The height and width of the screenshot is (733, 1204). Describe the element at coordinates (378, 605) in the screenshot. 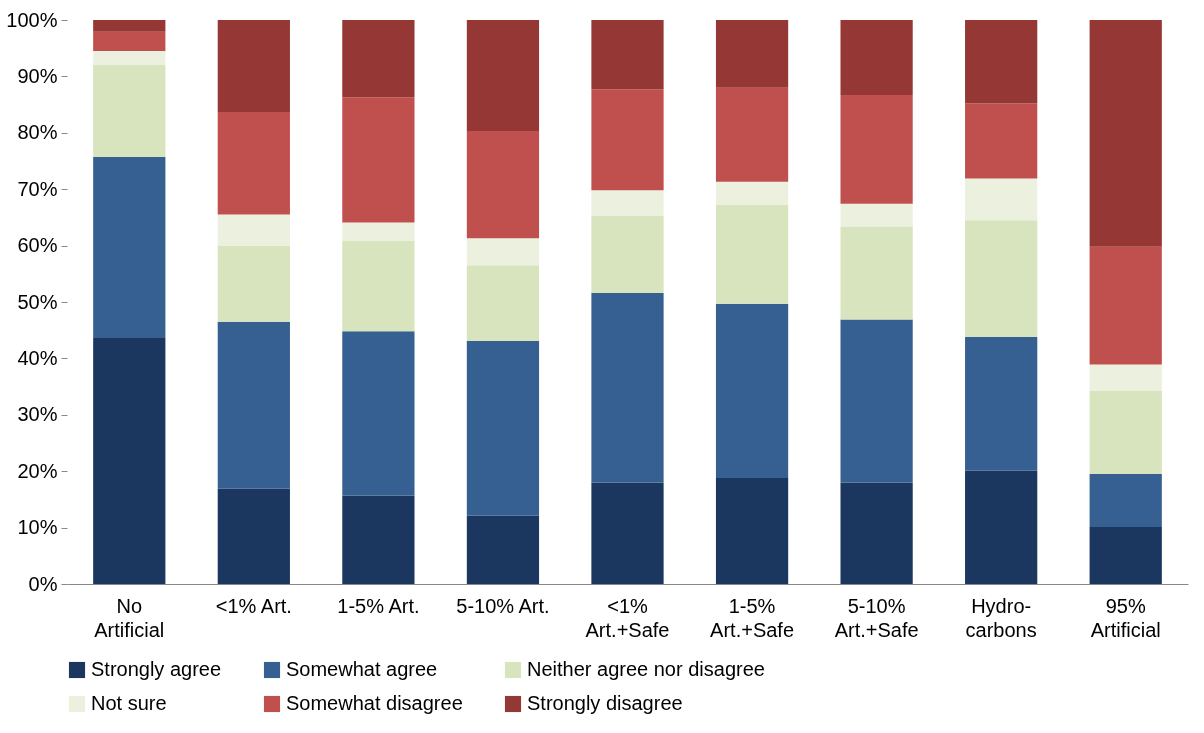

I see `x-tick-label: 1-5% Art.` at that location.